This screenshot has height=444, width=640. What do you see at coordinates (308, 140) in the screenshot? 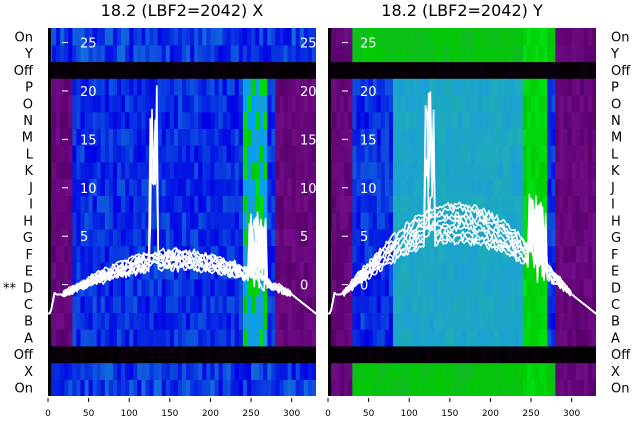
I see `y-tick-label-right: 15` at bounding box center [308, 140].